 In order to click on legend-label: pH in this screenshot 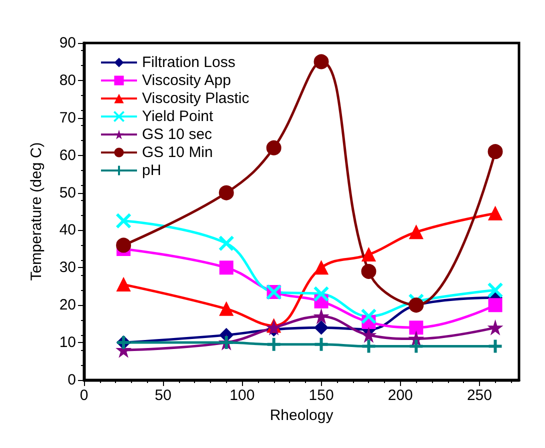, I will do `click(152, 170)`.